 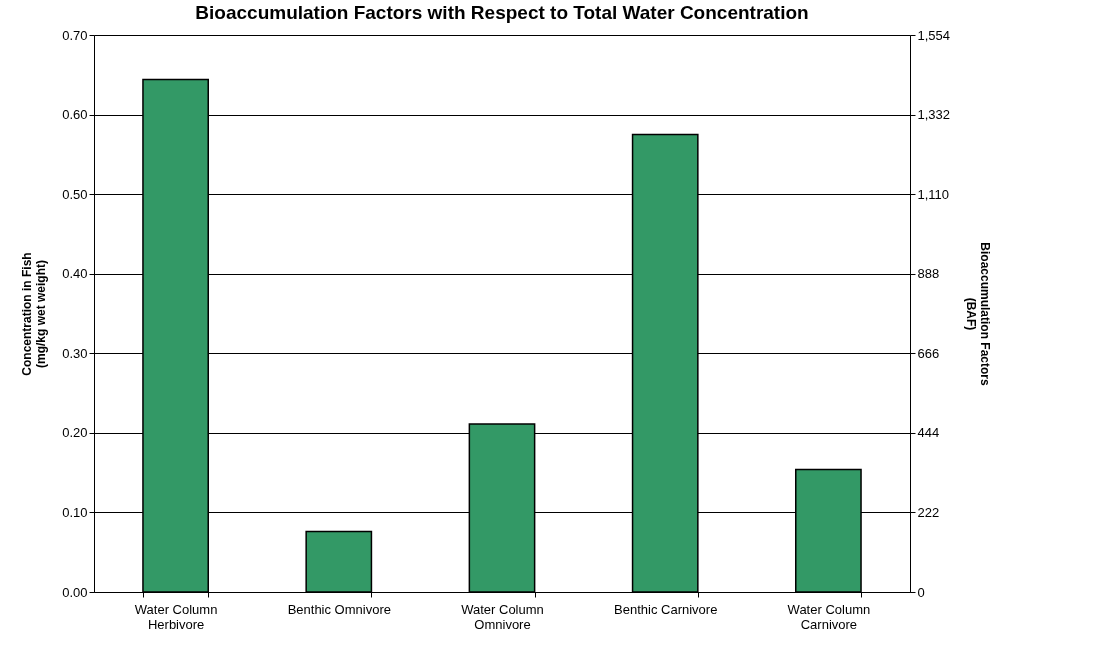 I want to click on y2-tick-label: 888, so click(x=928, y=274).